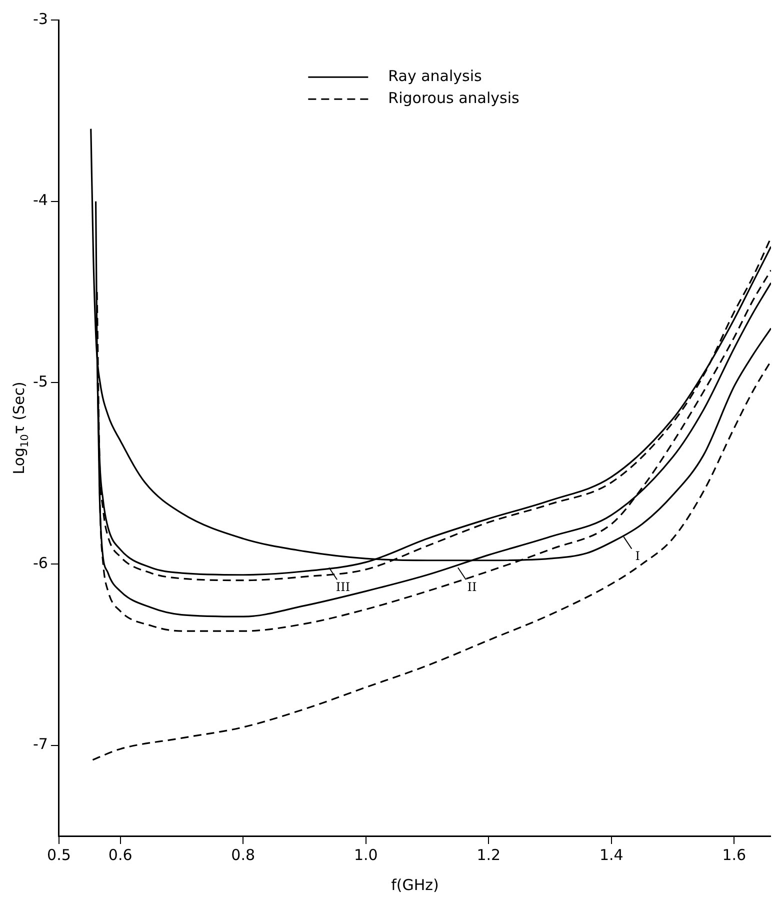 This screenshot has width=779, height=924. I want to click on legend-label: Ray analysis, so click(435, 76).